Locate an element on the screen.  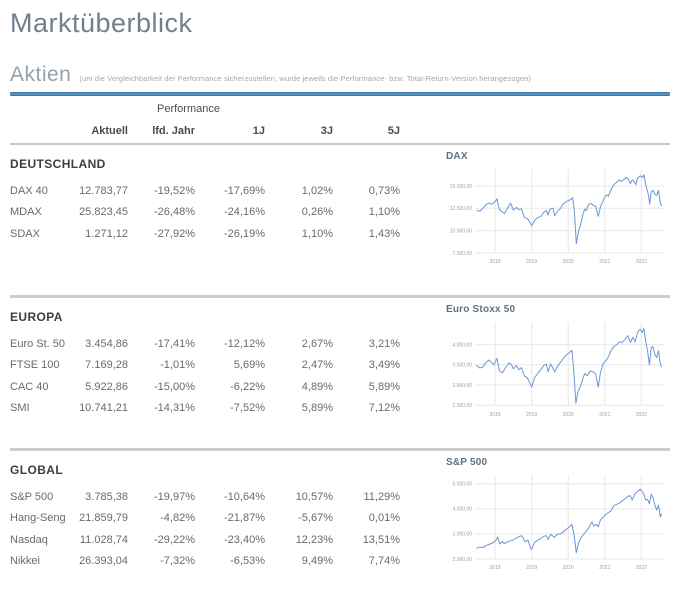
section-title: Aktien is located at coordinates (41, 74).